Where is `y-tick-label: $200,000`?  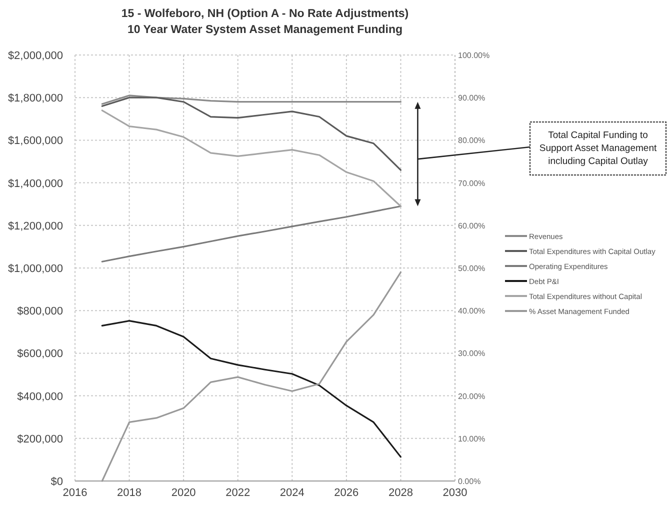
y-tick-label: $200,000 is located at coordinates (40, 439).